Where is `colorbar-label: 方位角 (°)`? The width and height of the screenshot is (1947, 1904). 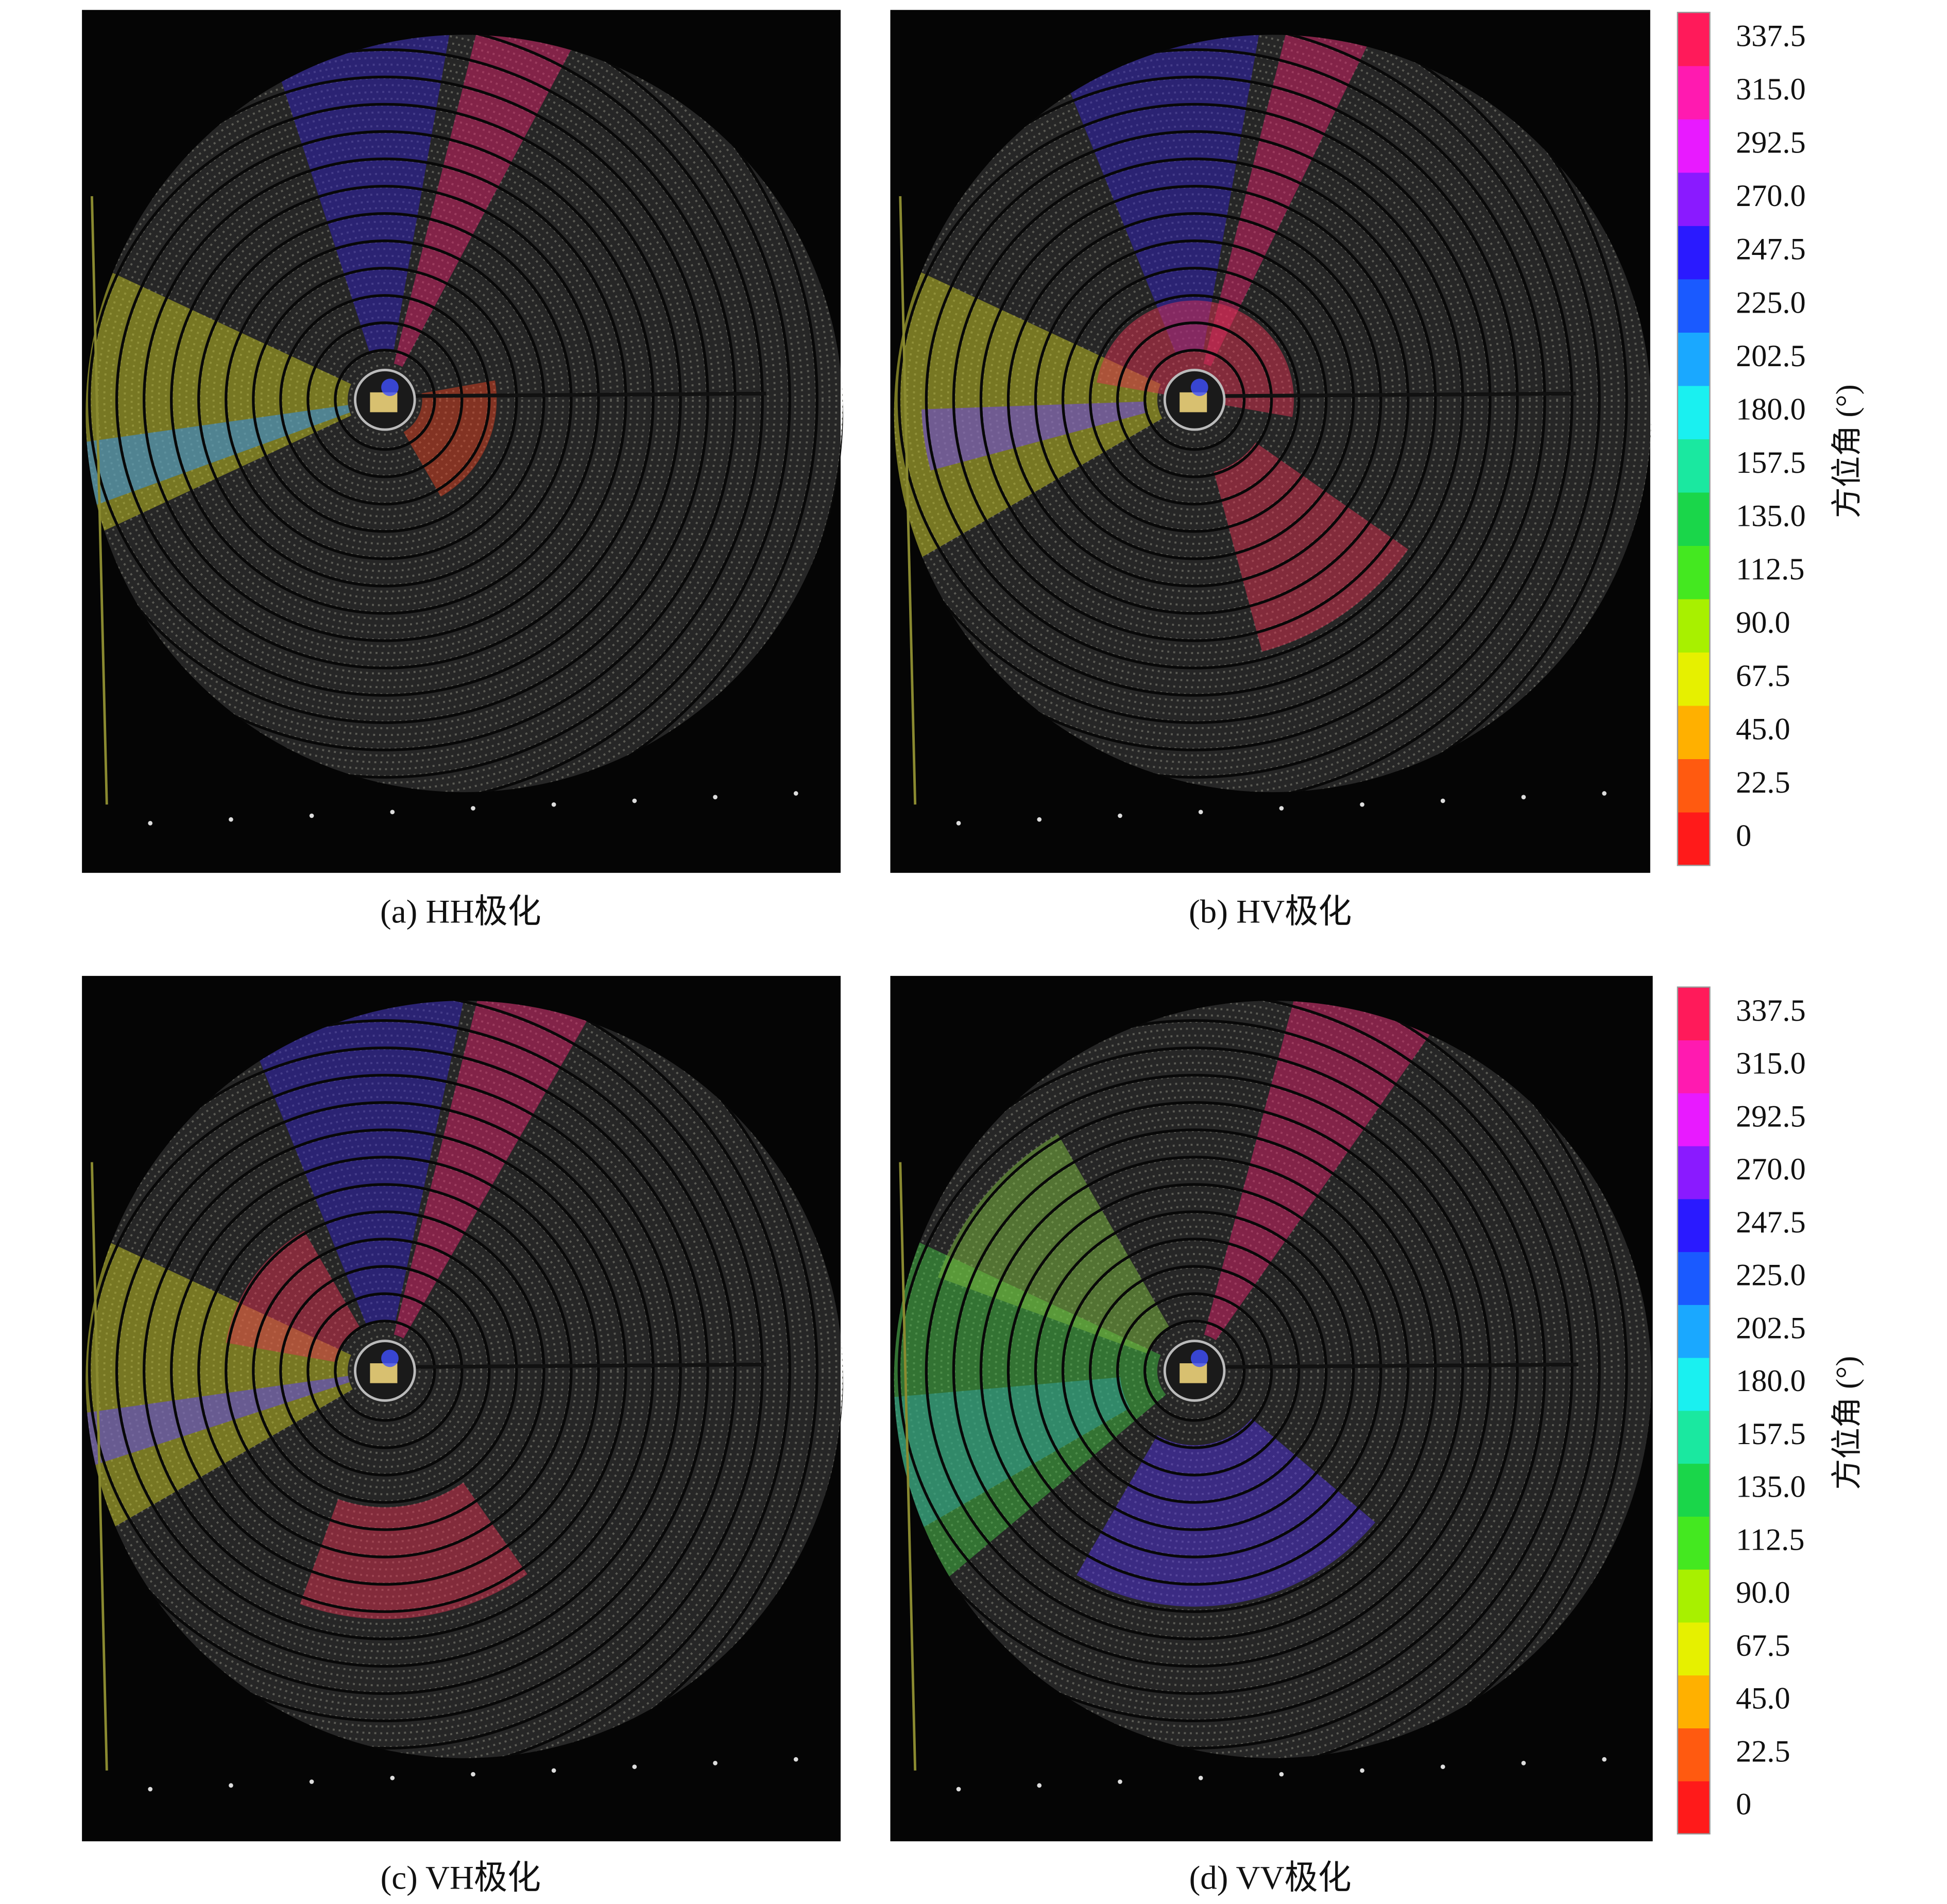
colorbar-label: 方位角 (°) is located at coordinates (1847, 1423).